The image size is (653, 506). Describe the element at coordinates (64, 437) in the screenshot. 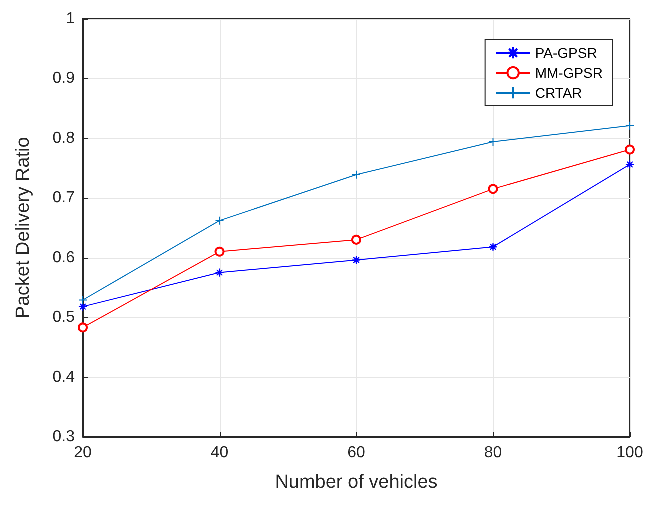

I see `y-tick-label: 0.3` at that location.